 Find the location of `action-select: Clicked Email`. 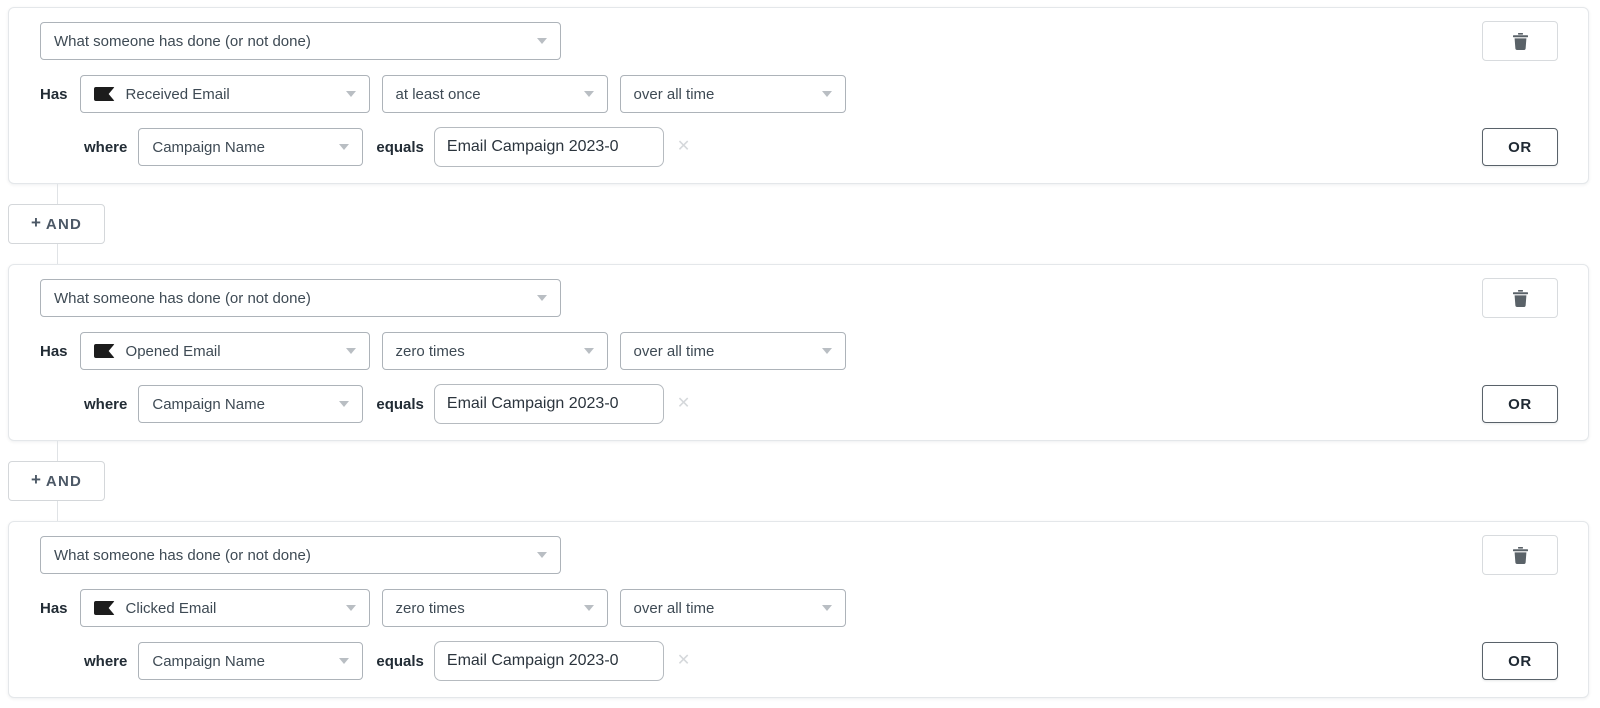

action-select: Clicked Email is located at coordinates (224, 608).